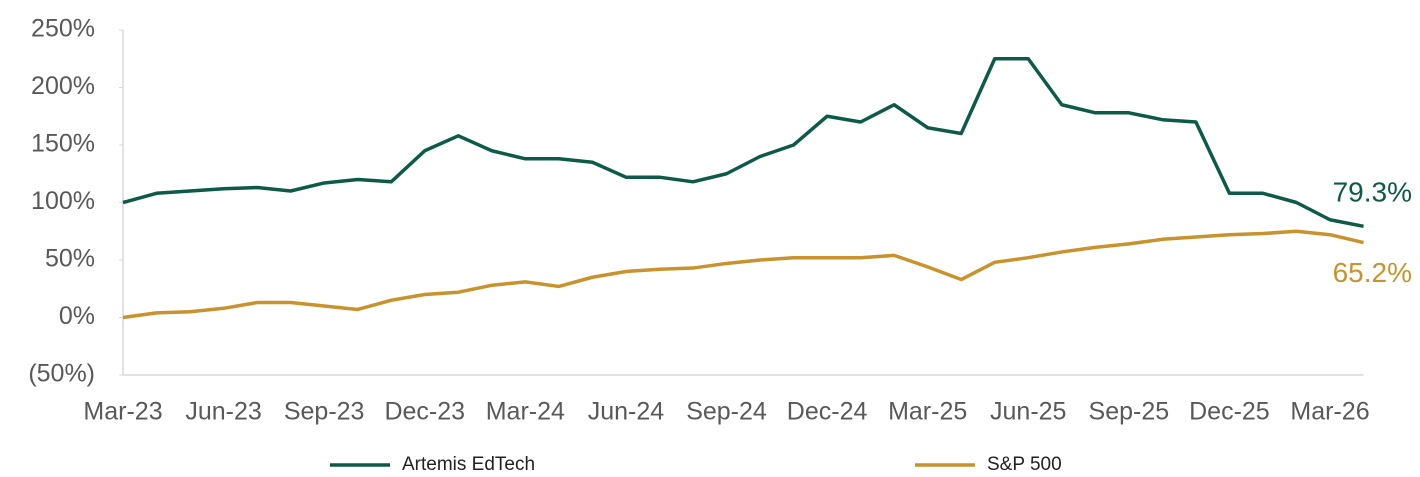  I want to click on x-tick-label: Jun-24, so click(626, 412).